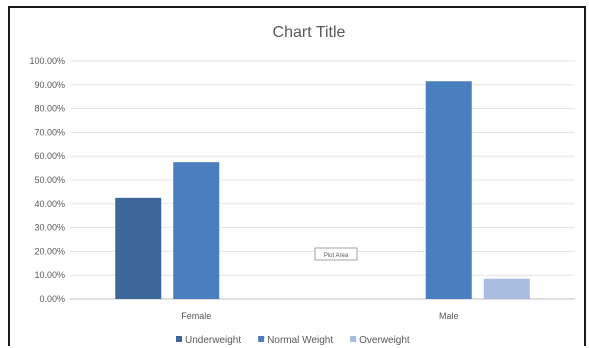  Describe the element at coordinates (213, 340) in the screenshot. I see `legend-label: Underweight` at that location.